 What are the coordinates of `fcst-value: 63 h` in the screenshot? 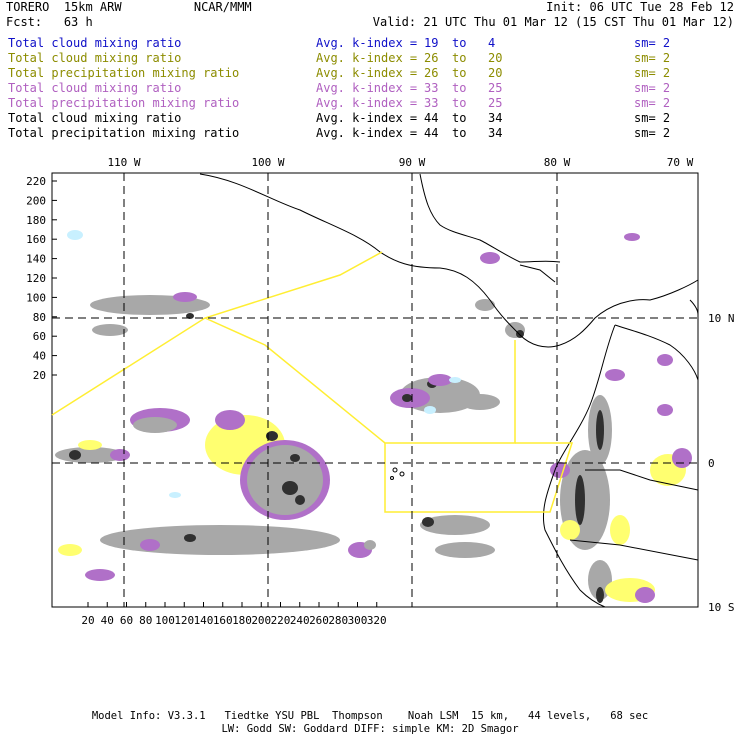 It's located at (78, 22).